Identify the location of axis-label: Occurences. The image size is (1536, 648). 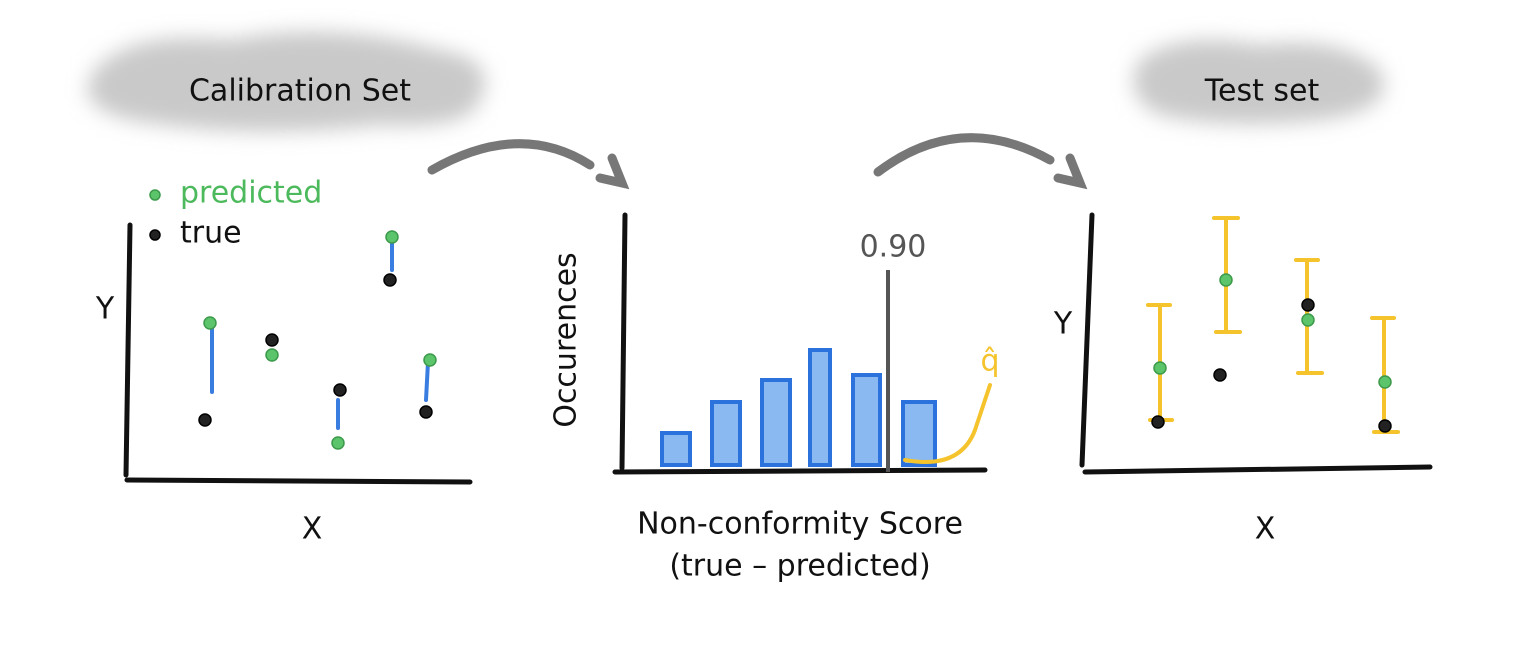
(566, 339).